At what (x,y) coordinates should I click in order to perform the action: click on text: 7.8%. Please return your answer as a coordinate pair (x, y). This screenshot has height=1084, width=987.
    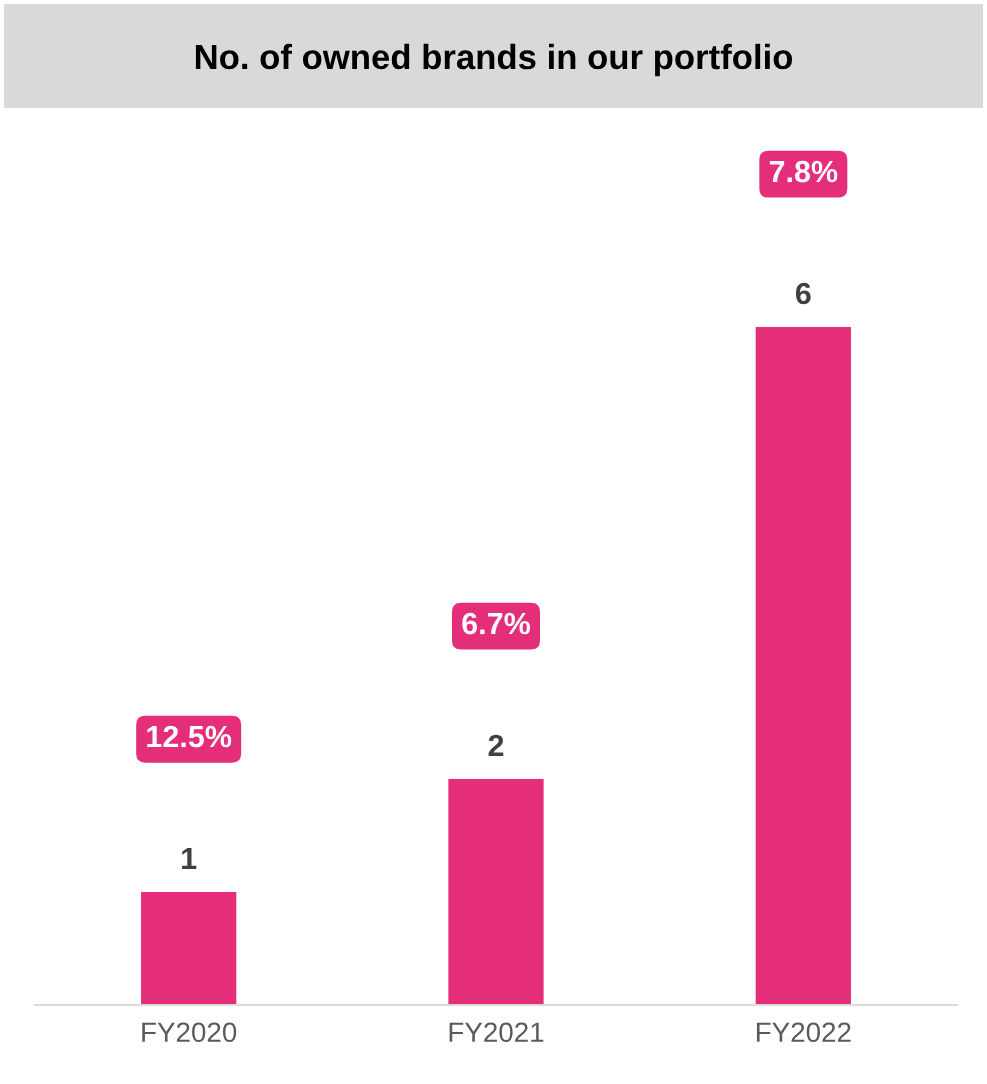
    Looking at the image, I should click on (803, 171).